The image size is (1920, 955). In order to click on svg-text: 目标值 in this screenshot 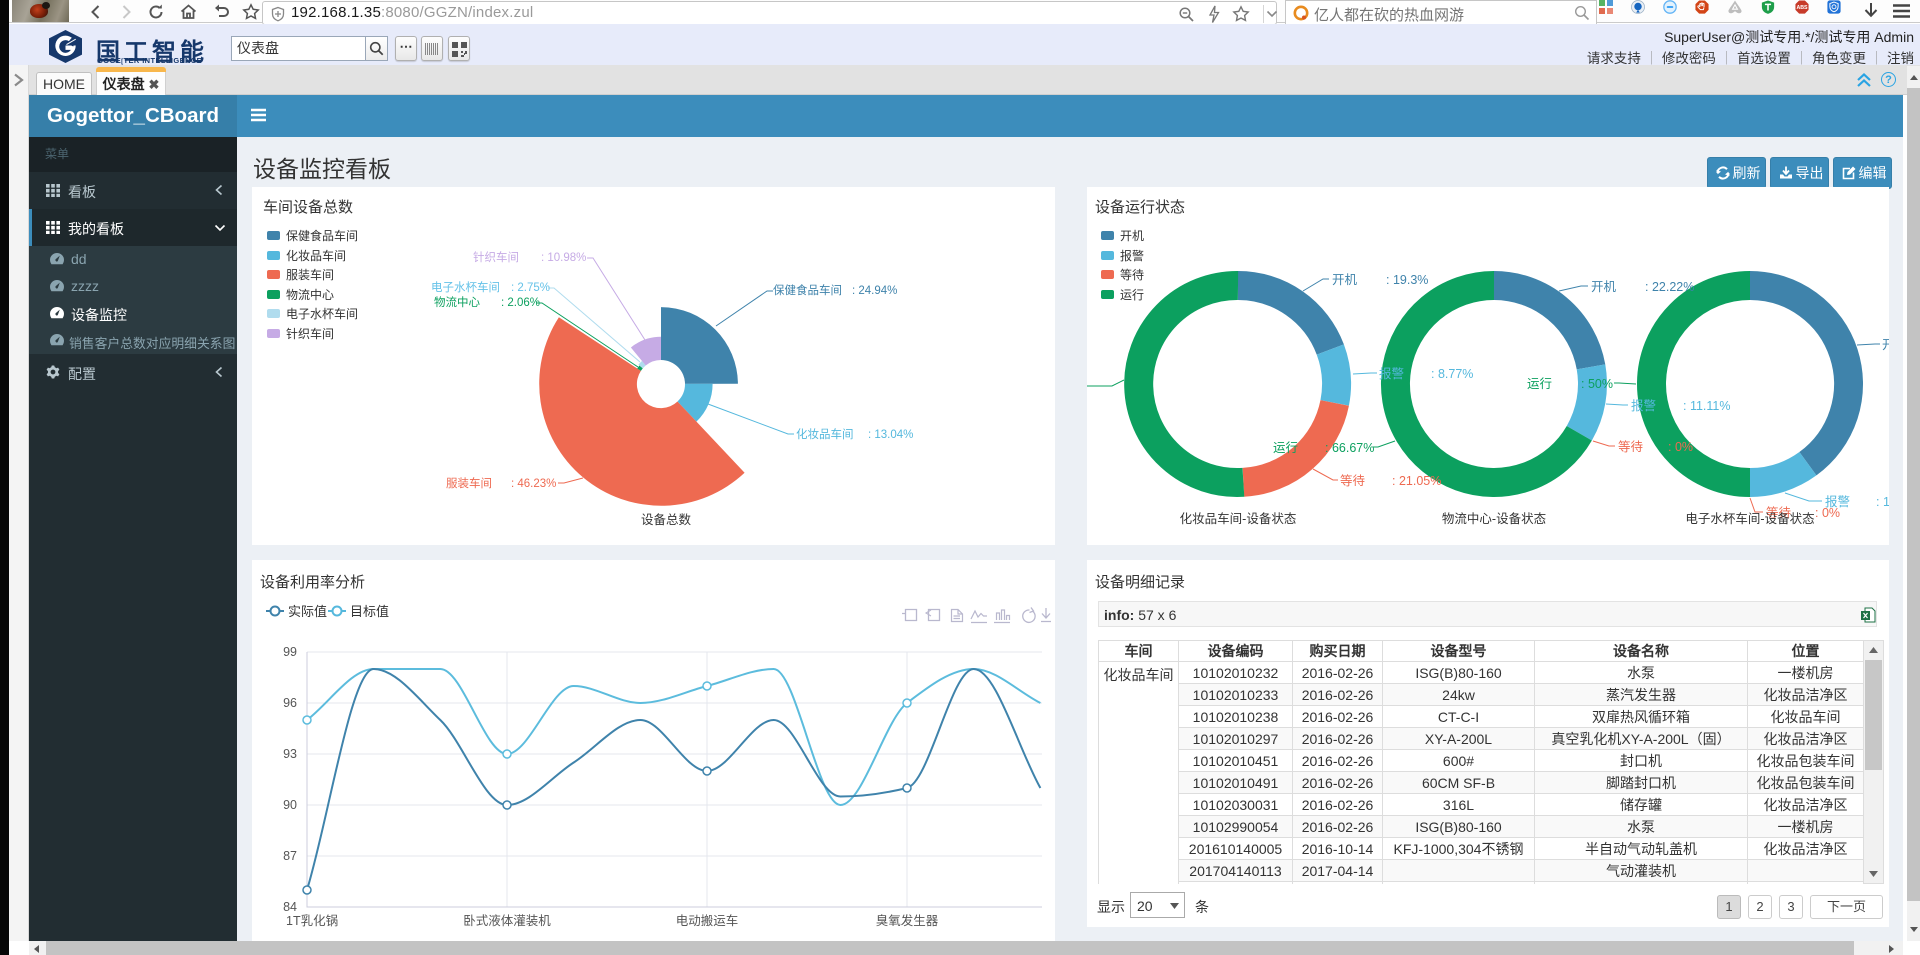, I will do `click(369, 611)`.